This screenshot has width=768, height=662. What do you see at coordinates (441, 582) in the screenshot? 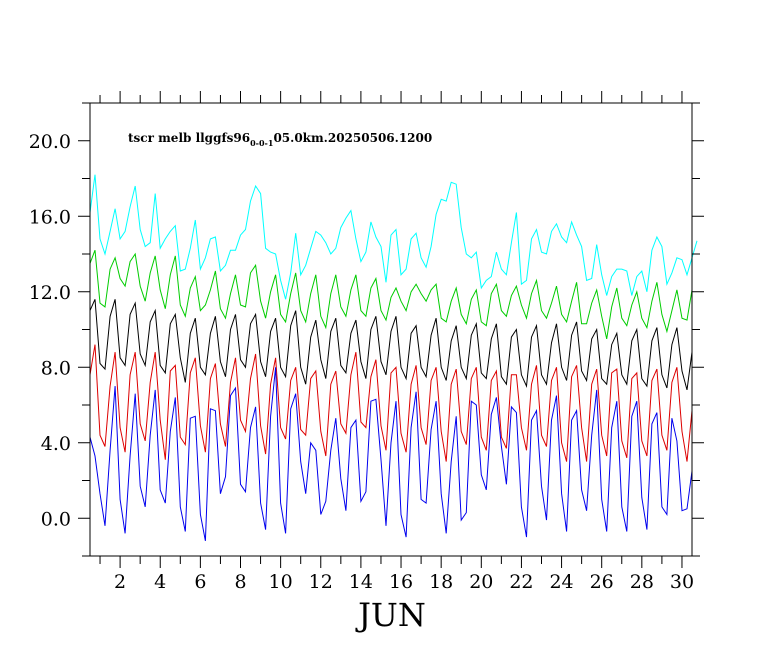
I see `x-tick-label: 18` at bounding box center [441, 582].